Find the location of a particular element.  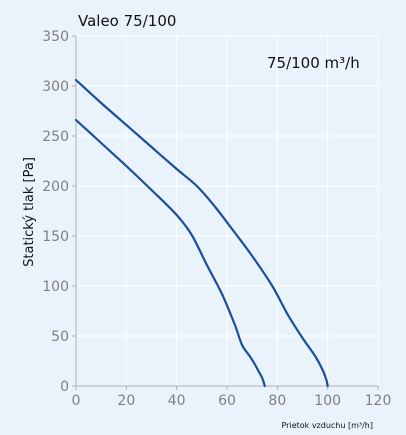

x-tick-label: 120 is located at coordinates (378, 401).